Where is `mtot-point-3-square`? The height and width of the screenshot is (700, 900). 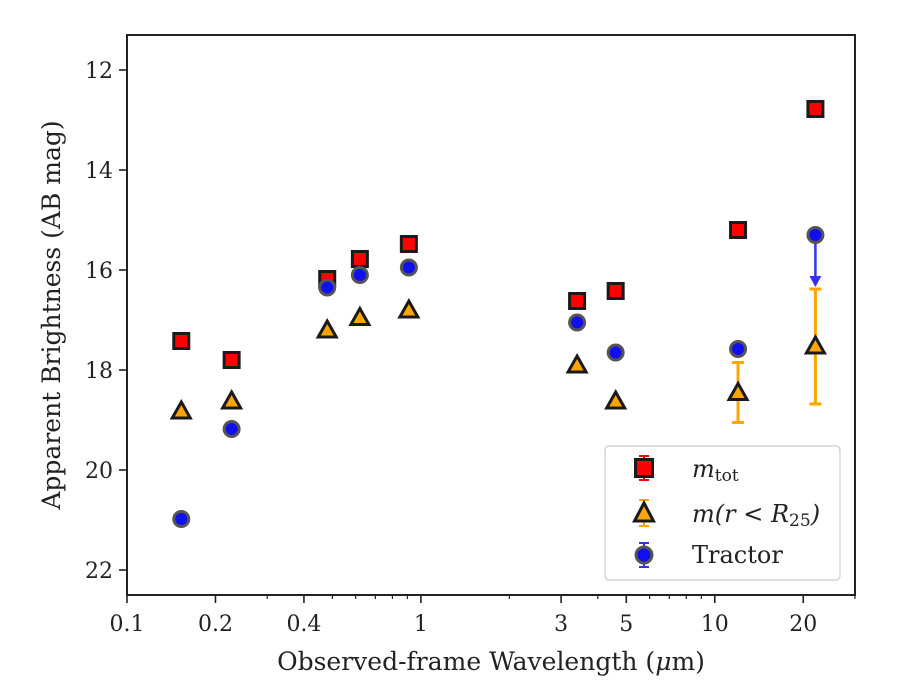
mtot-point-3-square is located at coordinates (359, 259).